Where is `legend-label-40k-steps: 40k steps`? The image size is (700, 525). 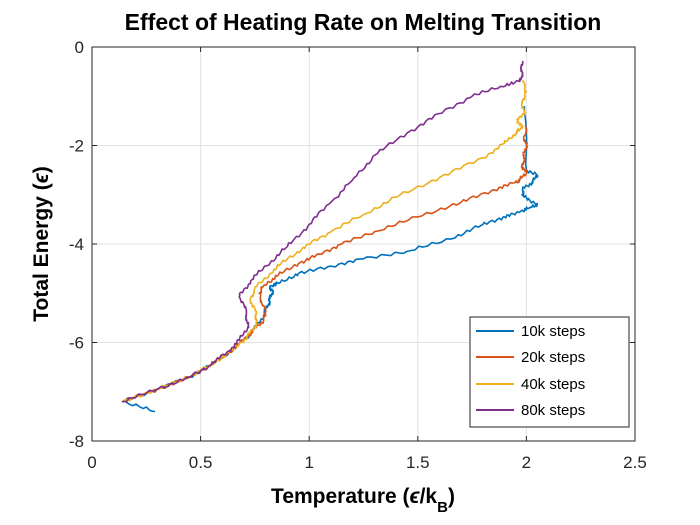
legend-label-40k-steps: 40k steps is located at coordinates (553, 384).